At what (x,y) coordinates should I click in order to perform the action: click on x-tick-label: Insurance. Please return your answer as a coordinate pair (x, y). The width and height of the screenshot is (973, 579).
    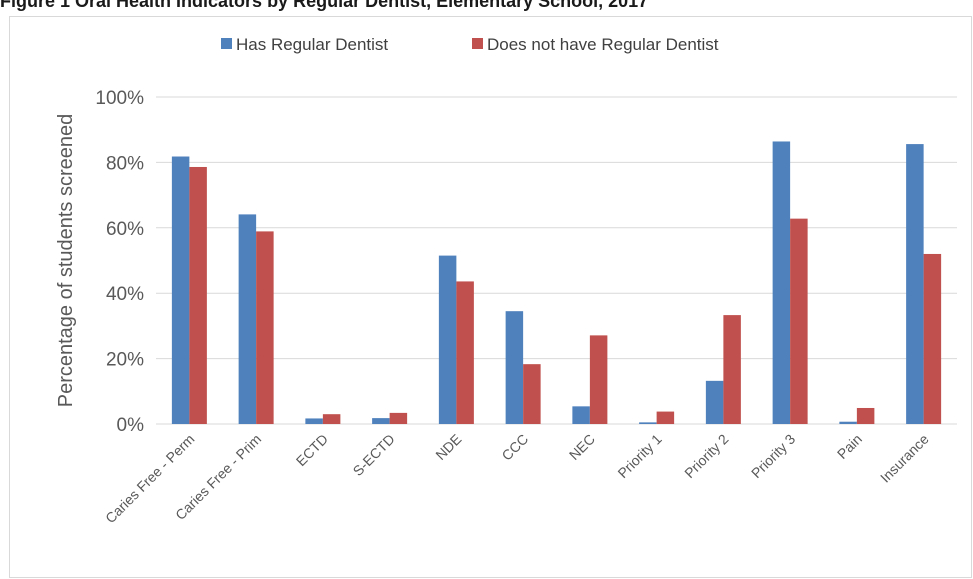
    Looking at the image, I should click on (904, 458).